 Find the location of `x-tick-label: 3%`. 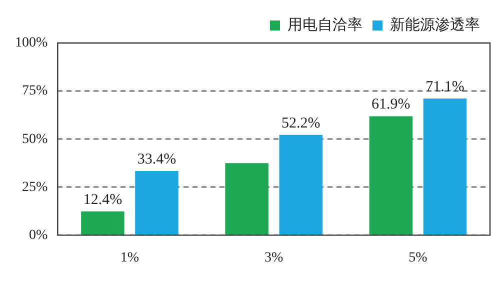

x-tick-label: 3% is located at coordinates (274, 258).